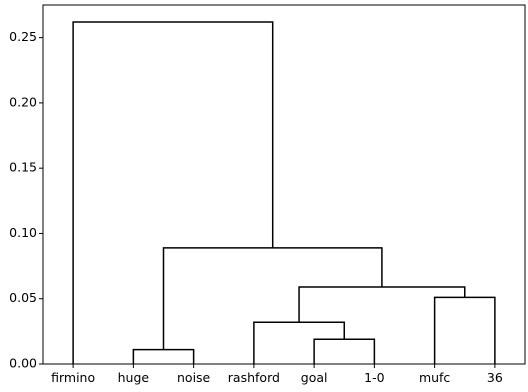  I want to click on leaf-label: noise, so click(194, 377).